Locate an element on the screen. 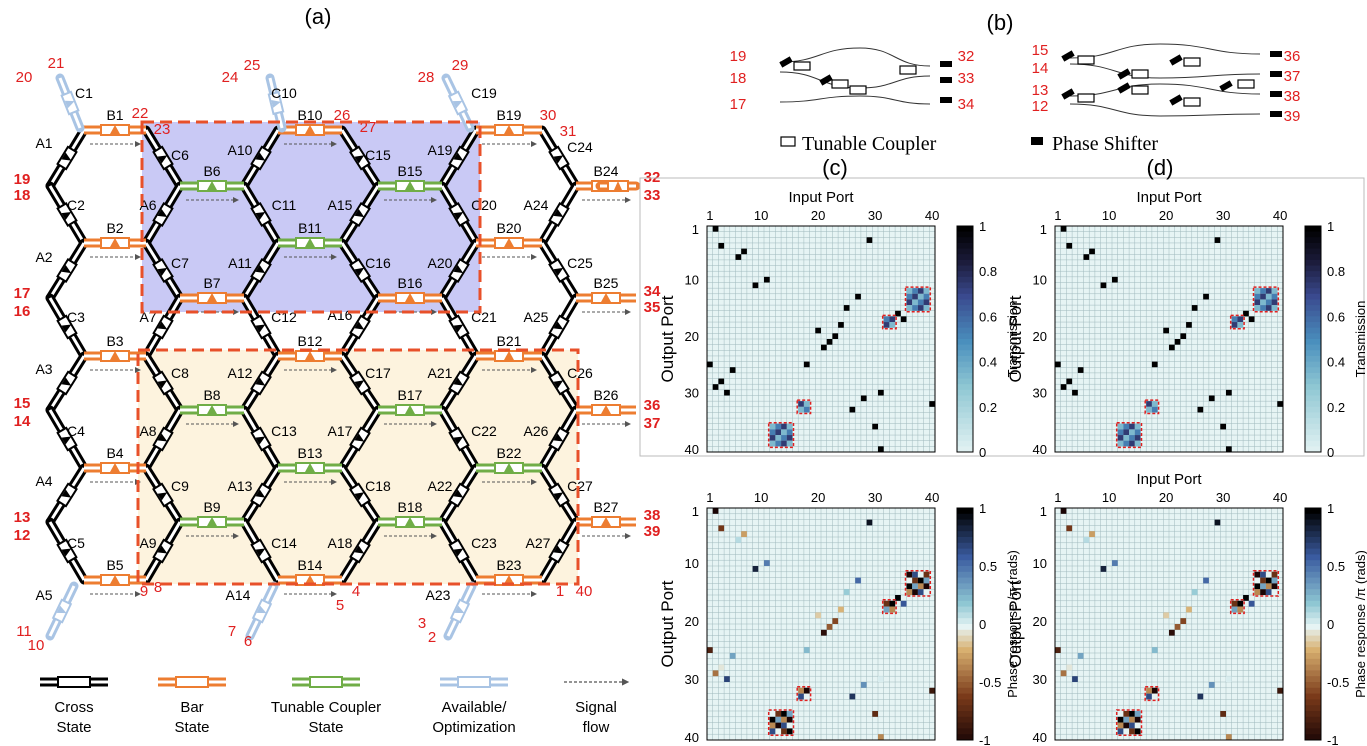 Image resolution: width=1367 pixels, height=746 pixels. x-tick-label: 20 is located at coordinates (818, 215).